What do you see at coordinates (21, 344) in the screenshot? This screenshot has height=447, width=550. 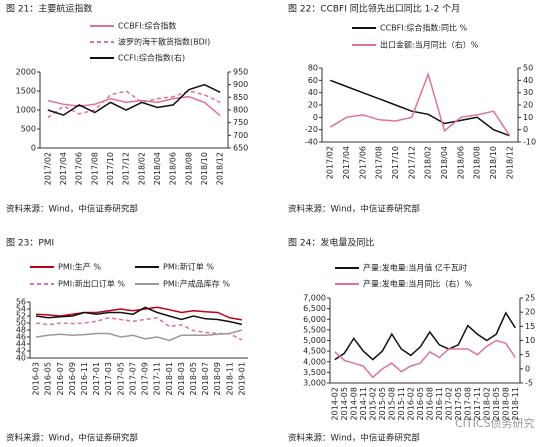 I see `y-tick-label: 44` at bounding box center [21, 344].